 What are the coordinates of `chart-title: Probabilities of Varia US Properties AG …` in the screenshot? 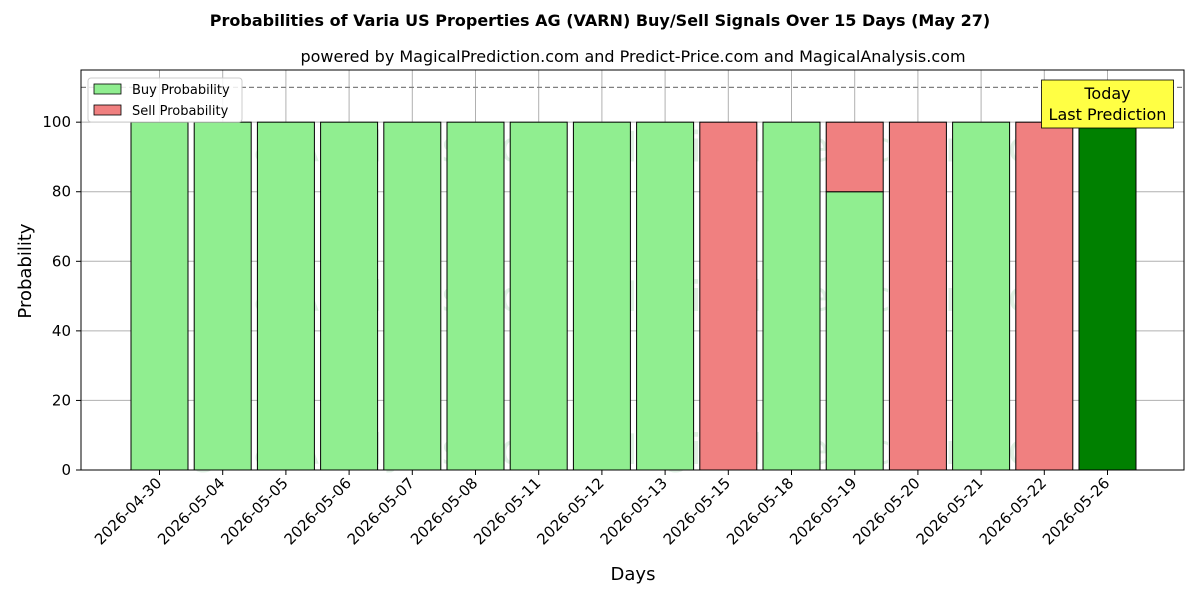 It's located at (600, 20).